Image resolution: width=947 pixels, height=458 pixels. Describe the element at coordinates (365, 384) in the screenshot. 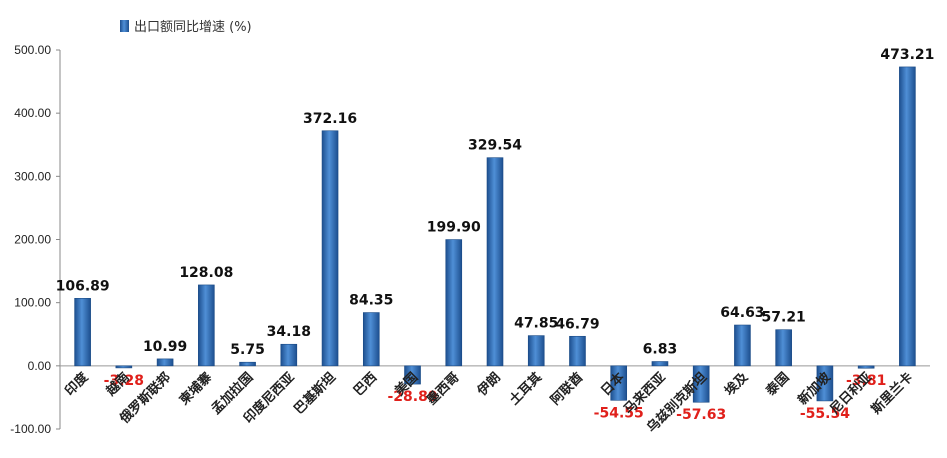

I see `category-label: 巴西` at that location.